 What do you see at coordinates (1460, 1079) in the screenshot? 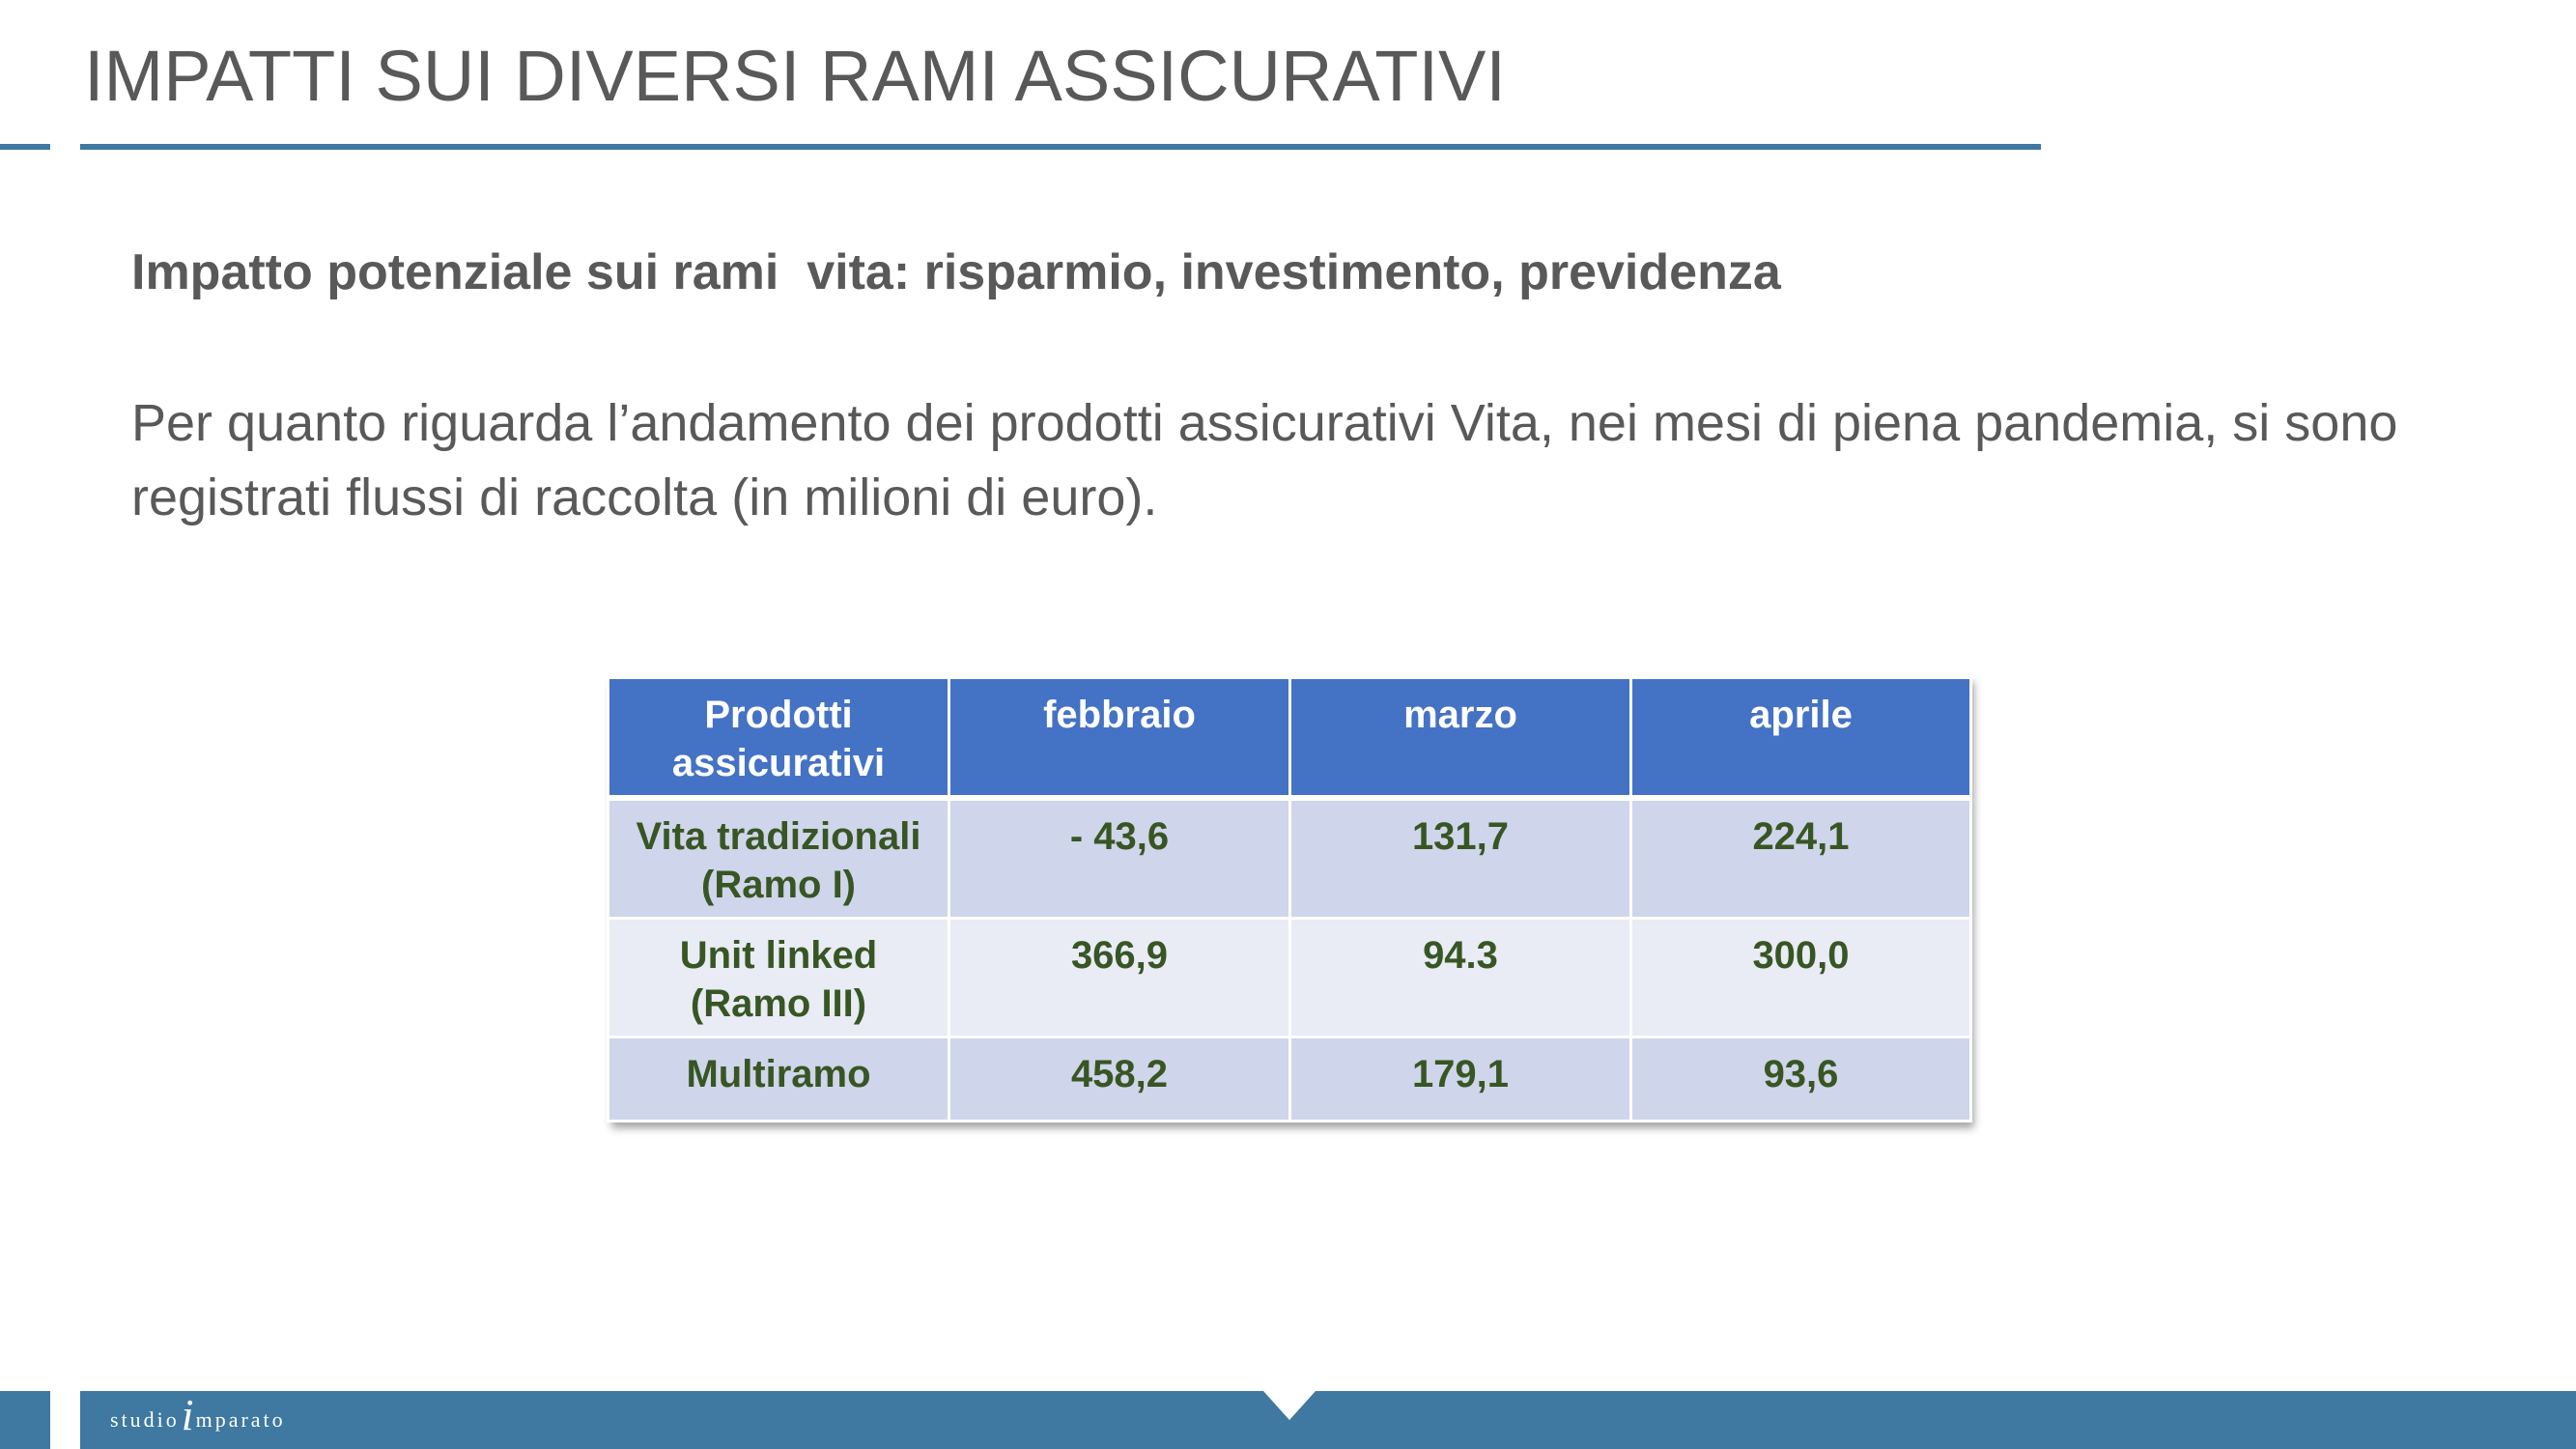
I see `table-cell: 179,1` at bounding box center [1460, 1079].